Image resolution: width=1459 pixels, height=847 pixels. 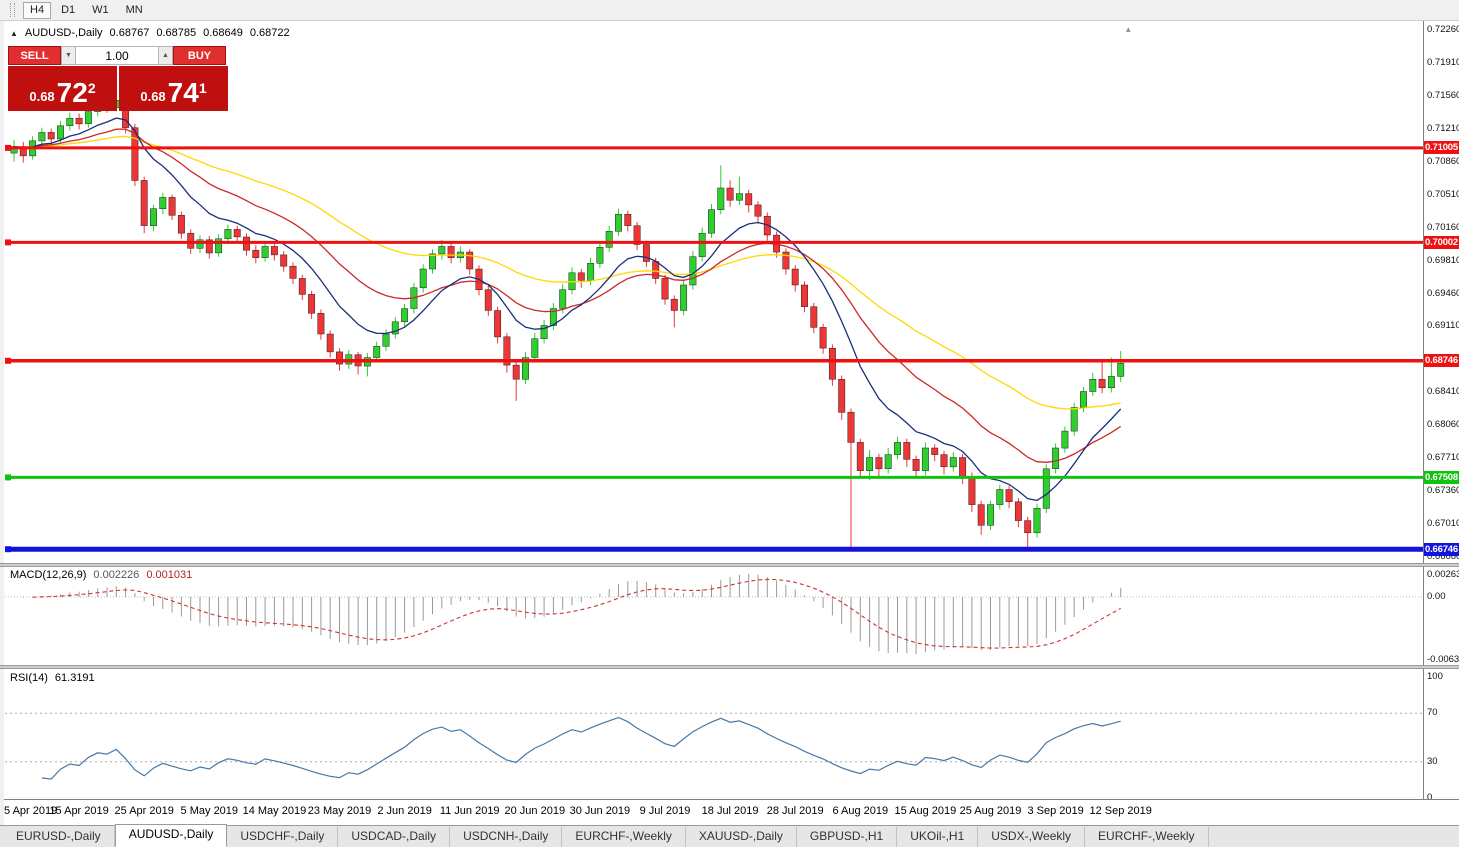 What do you see at coordinates (100, 10) in the screenshot?
I see `timeframe-button-w1: W1` at bounding box center [100, 10].